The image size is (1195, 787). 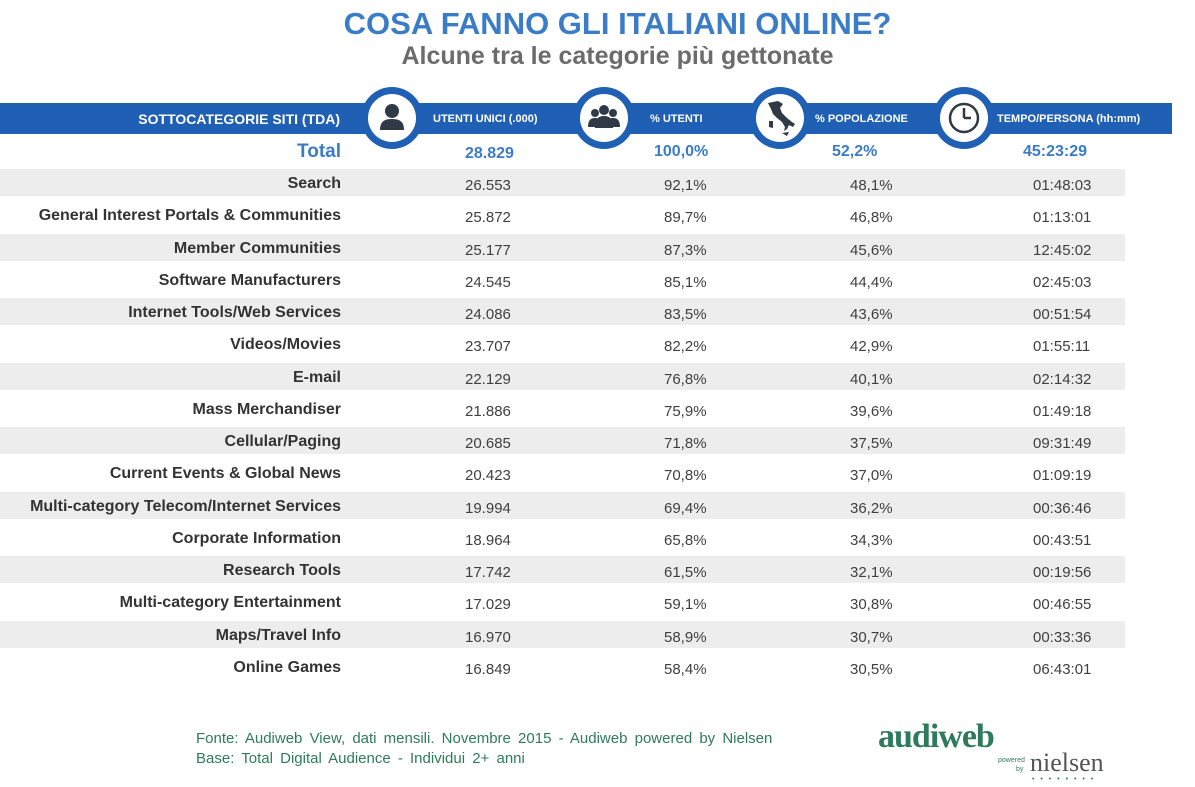 What do you see at coordinates (488, 411) in the screenshot?
I see `cell-users: 21.886` at bounding box center [488, 411].